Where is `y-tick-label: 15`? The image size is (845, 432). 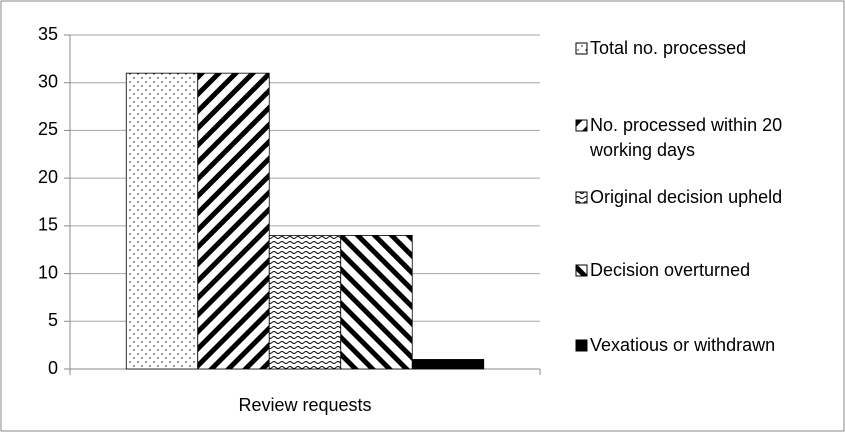 y-tick-label: 15 is located at coordinates (48, 225).